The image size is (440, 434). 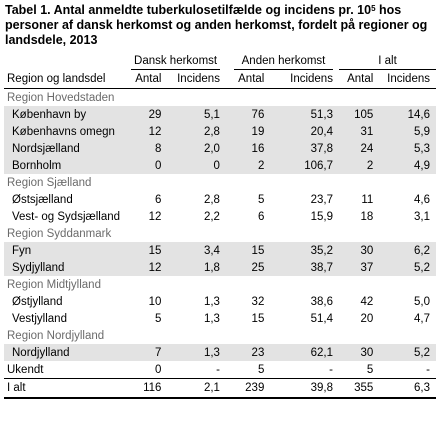 What do you see at coordinates (249, 148) in the screenshot?
I see `cell-anden-antal: 16` at bounding box center [249, 148].